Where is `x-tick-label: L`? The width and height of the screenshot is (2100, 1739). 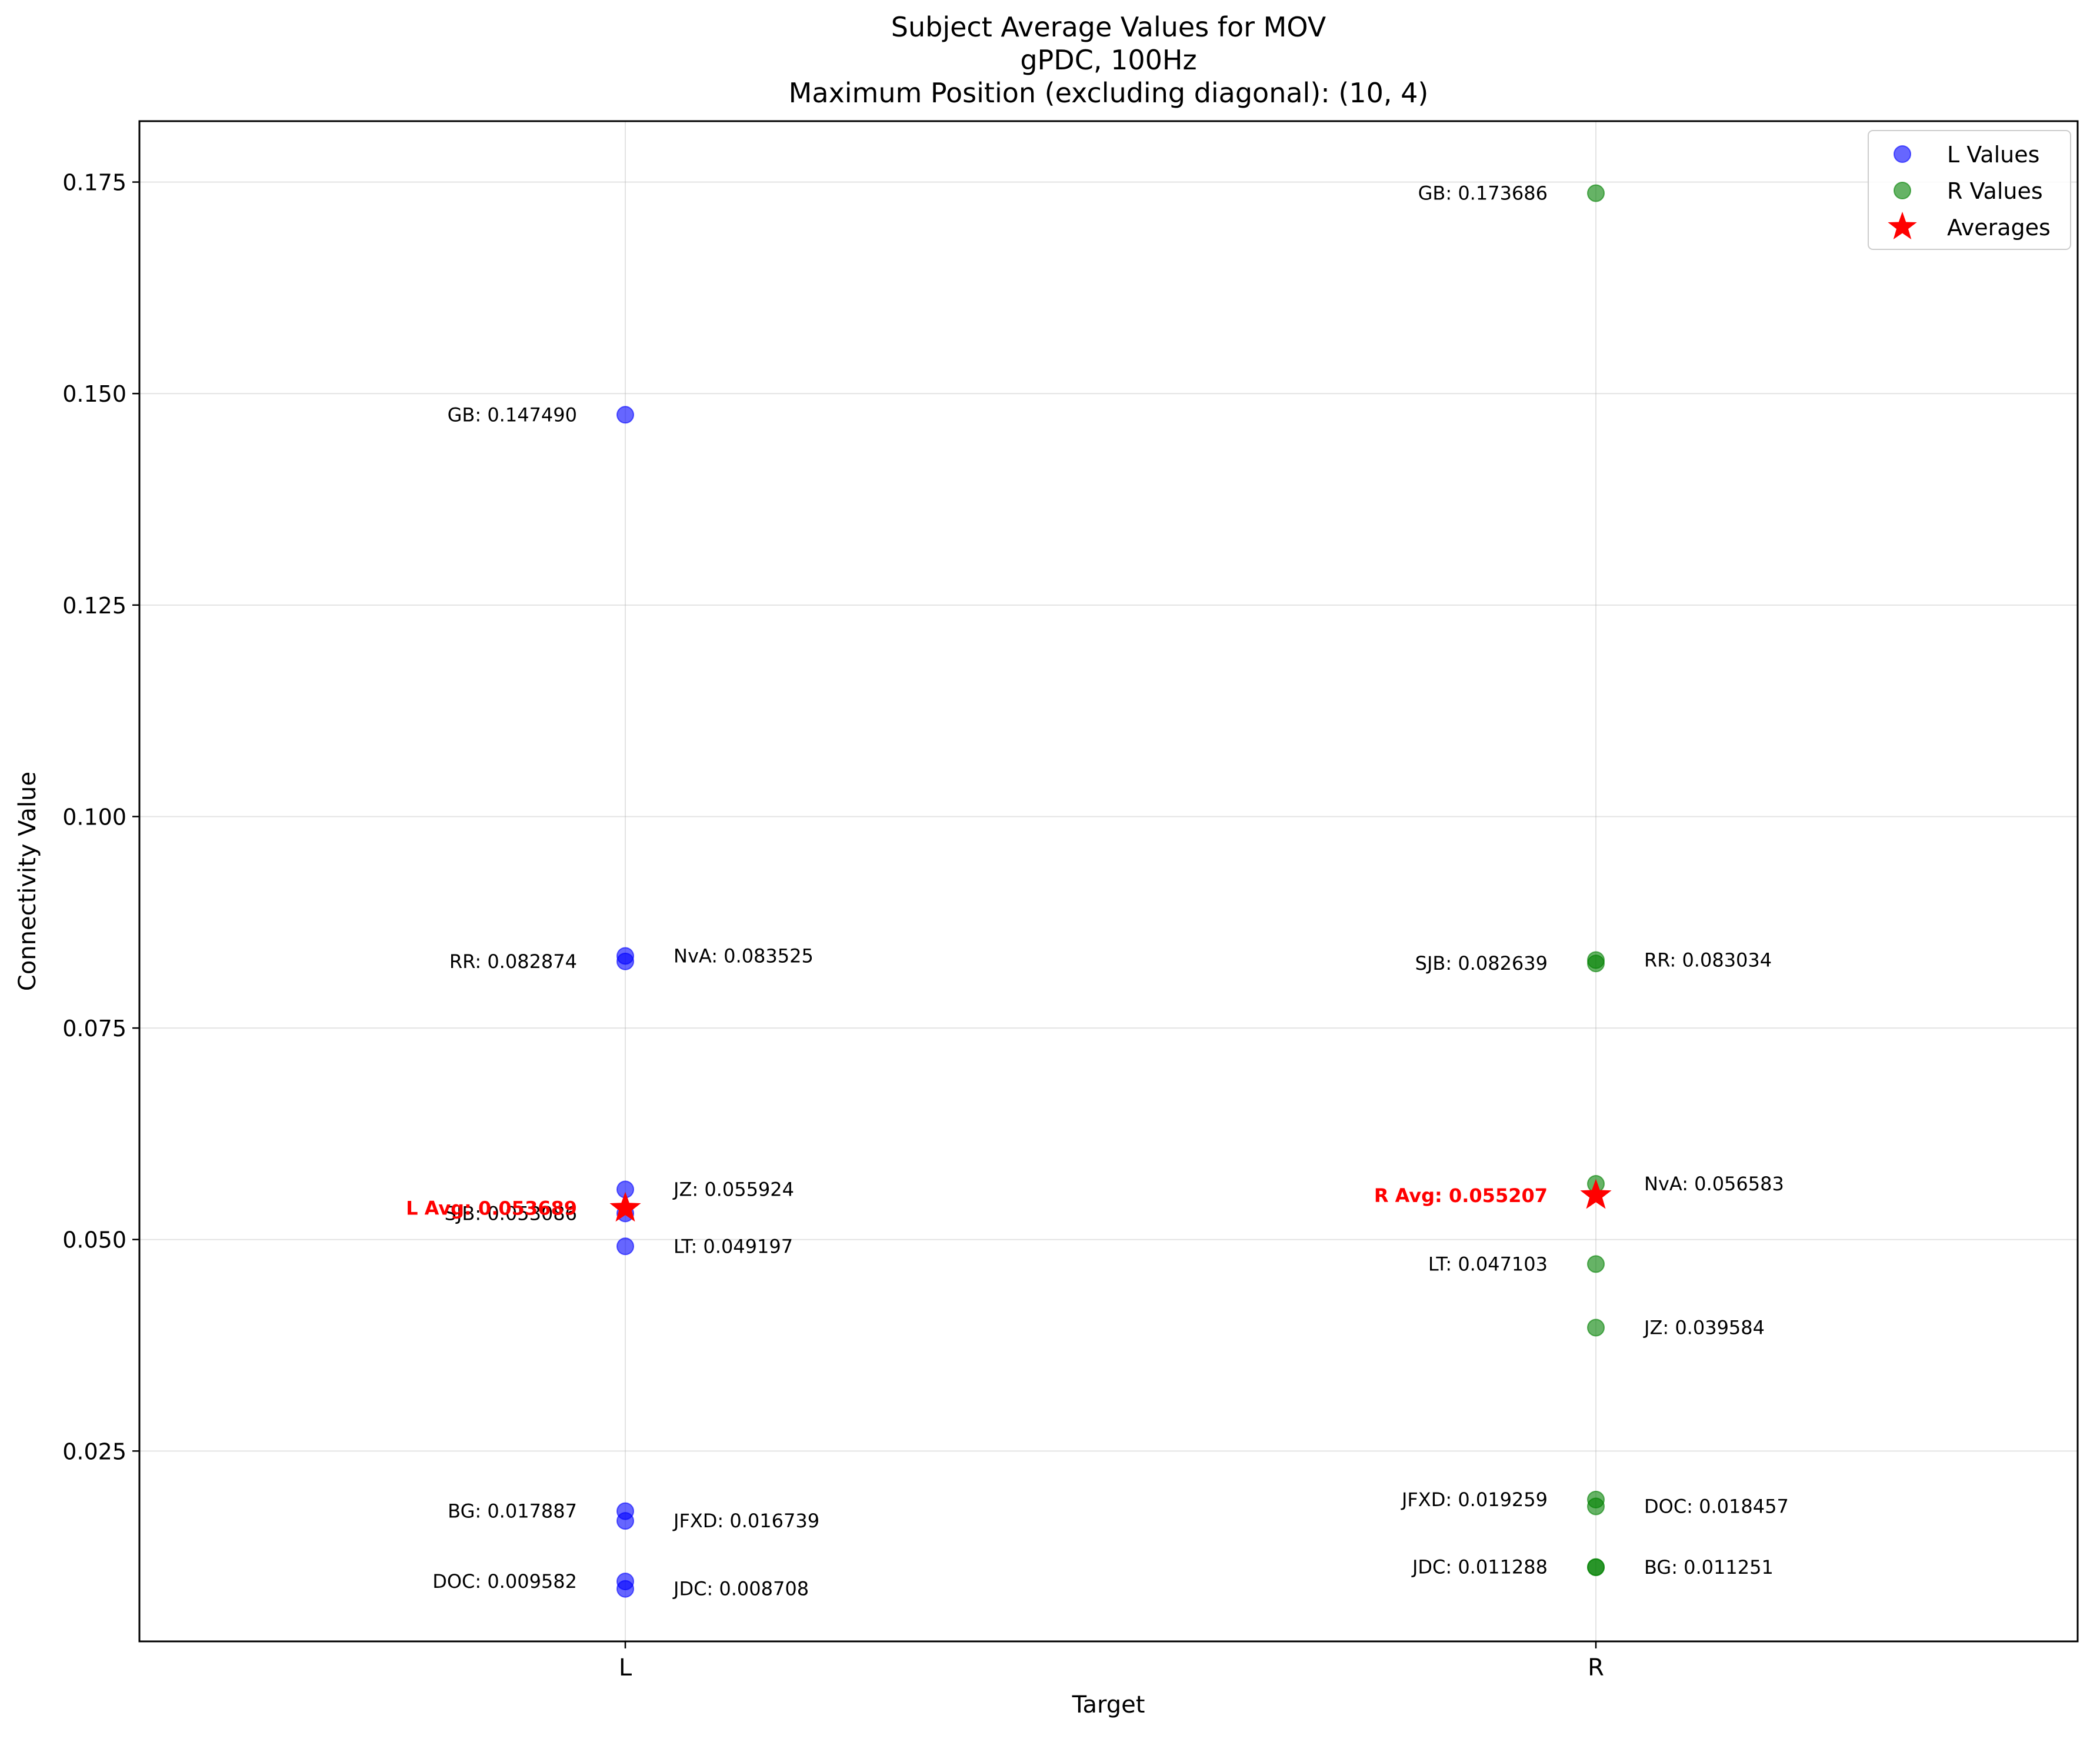 x-tick-label: L is located at coordinates (625, 1667).